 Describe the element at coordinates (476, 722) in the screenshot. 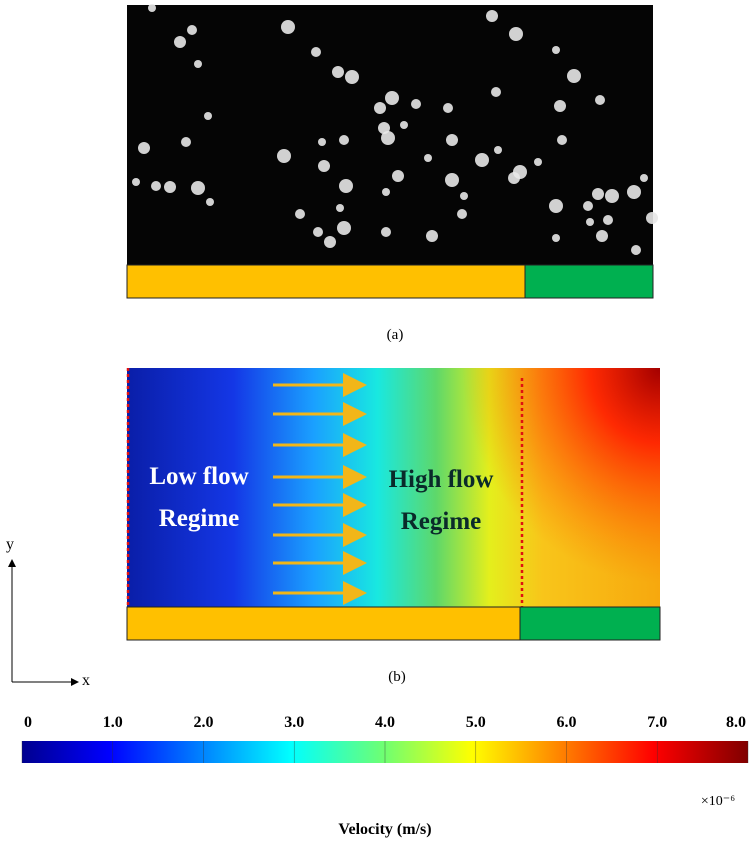

I see `colorbar-tick-label: 5.0` at that location.